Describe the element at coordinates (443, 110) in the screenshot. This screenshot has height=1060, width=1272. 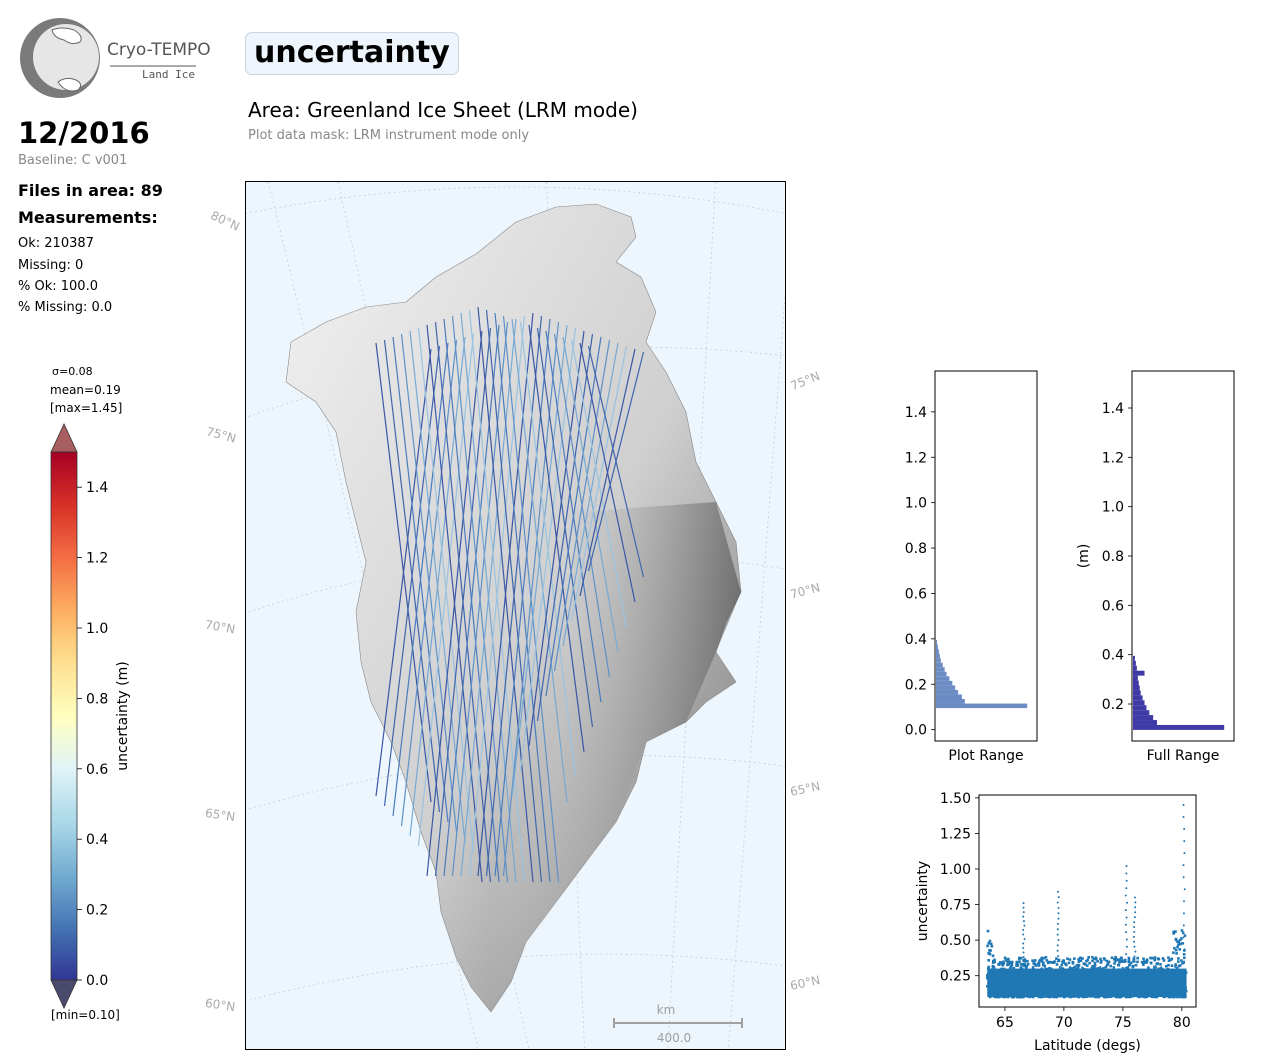
I see `area-title: Area: Greenland Ice Sheet (LRM mode)` at that location.